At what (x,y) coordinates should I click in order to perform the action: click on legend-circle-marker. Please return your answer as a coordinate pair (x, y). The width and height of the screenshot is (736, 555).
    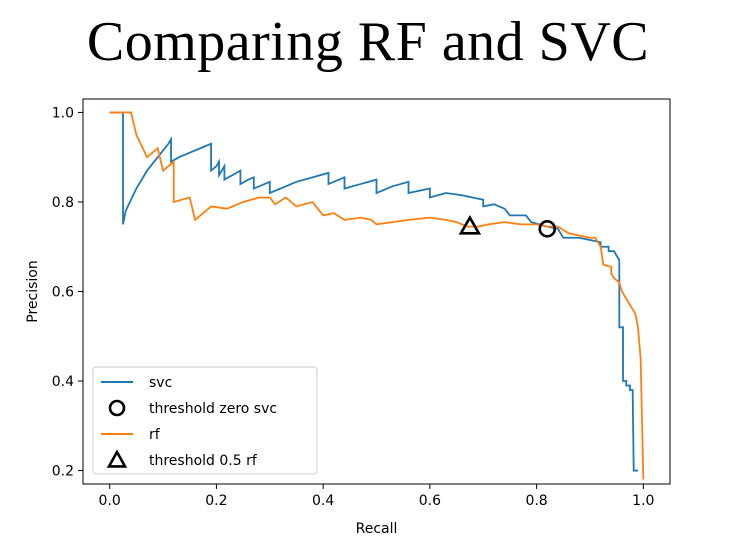
    Looking at the image, I should click on (117, 408).